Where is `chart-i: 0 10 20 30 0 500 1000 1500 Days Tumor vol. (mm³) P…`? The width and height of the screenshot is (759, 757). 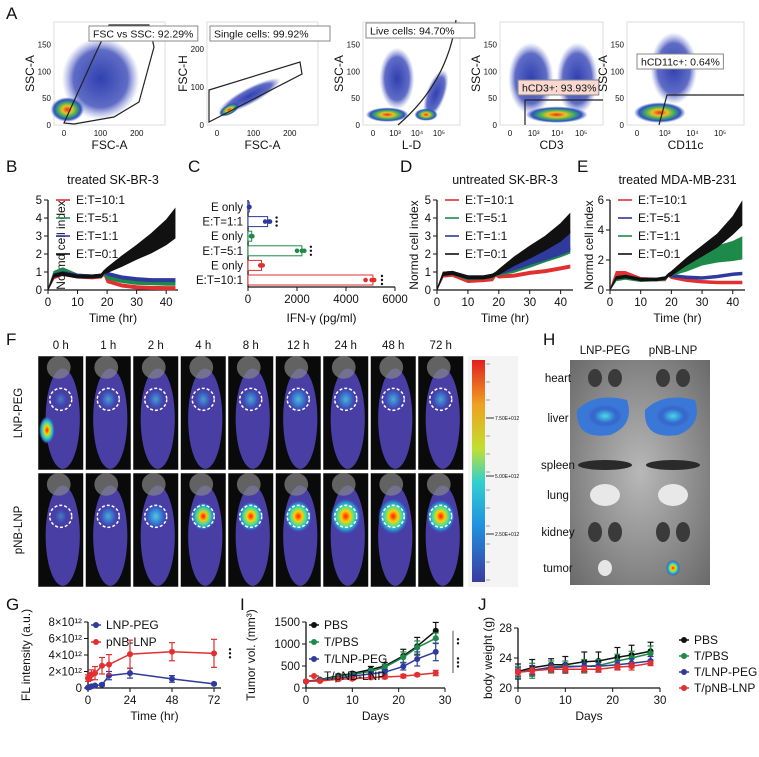
chart-i: 0 10 20 30 0 500 1000 1500 Days Tumor vol. (mm³) P… is located at coordinates (352, 666).